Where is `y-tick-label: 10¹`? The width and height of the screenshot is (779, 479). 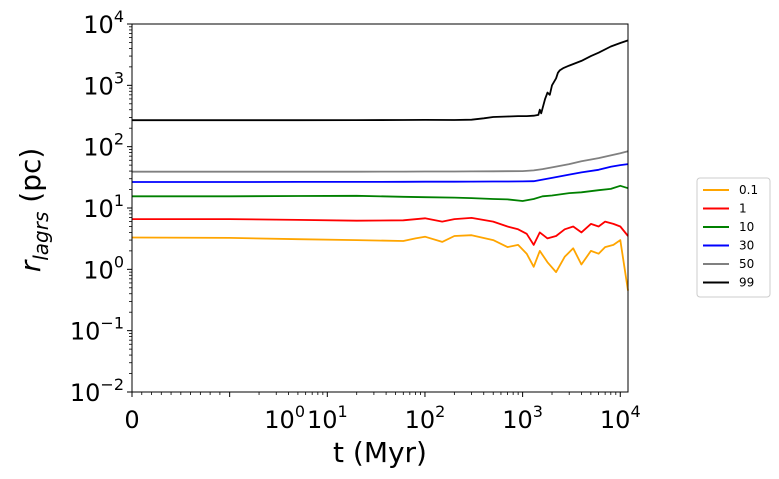 y-tick-label: 10¹ is located at coordinates (103, 207).